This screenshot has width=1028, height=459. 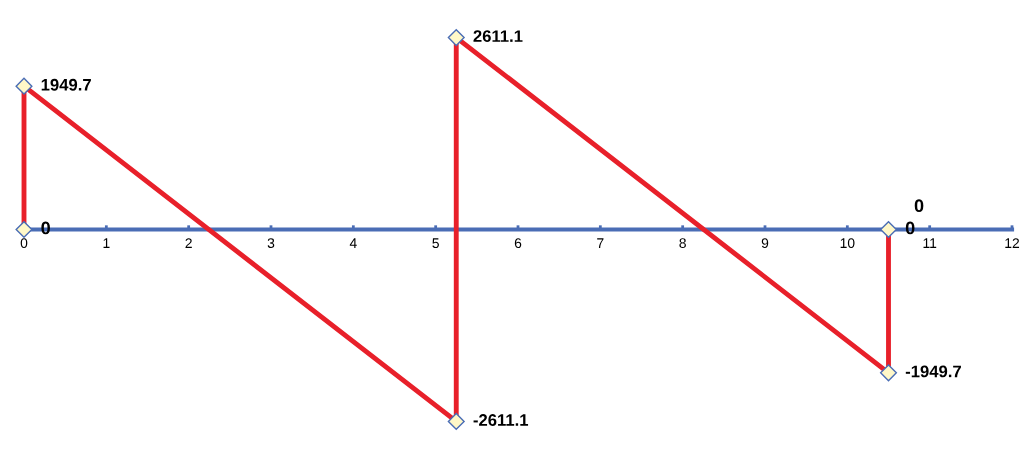 I want to click on data-label: 2611.1, so click(x=498, y=36).